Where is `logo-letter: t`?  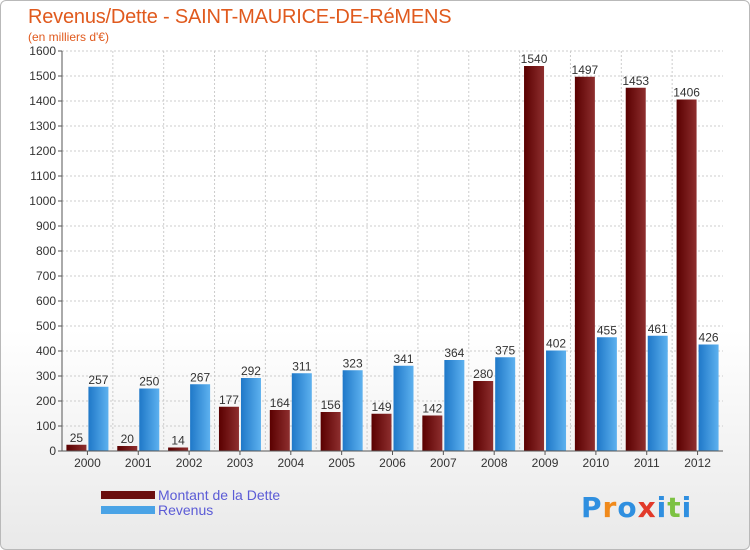 logo-letter: t is located at coordinates (674, 507).